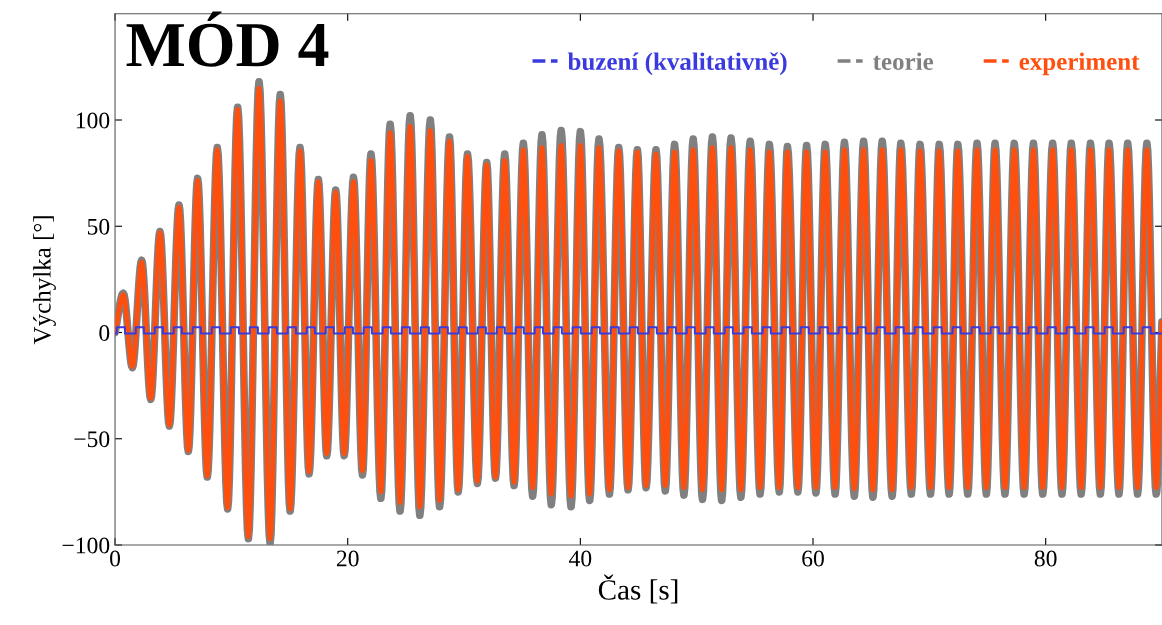 The height and width of the screenshot is (625, 1162). I want to click on y-tick-label: 50, so click(98, 226).